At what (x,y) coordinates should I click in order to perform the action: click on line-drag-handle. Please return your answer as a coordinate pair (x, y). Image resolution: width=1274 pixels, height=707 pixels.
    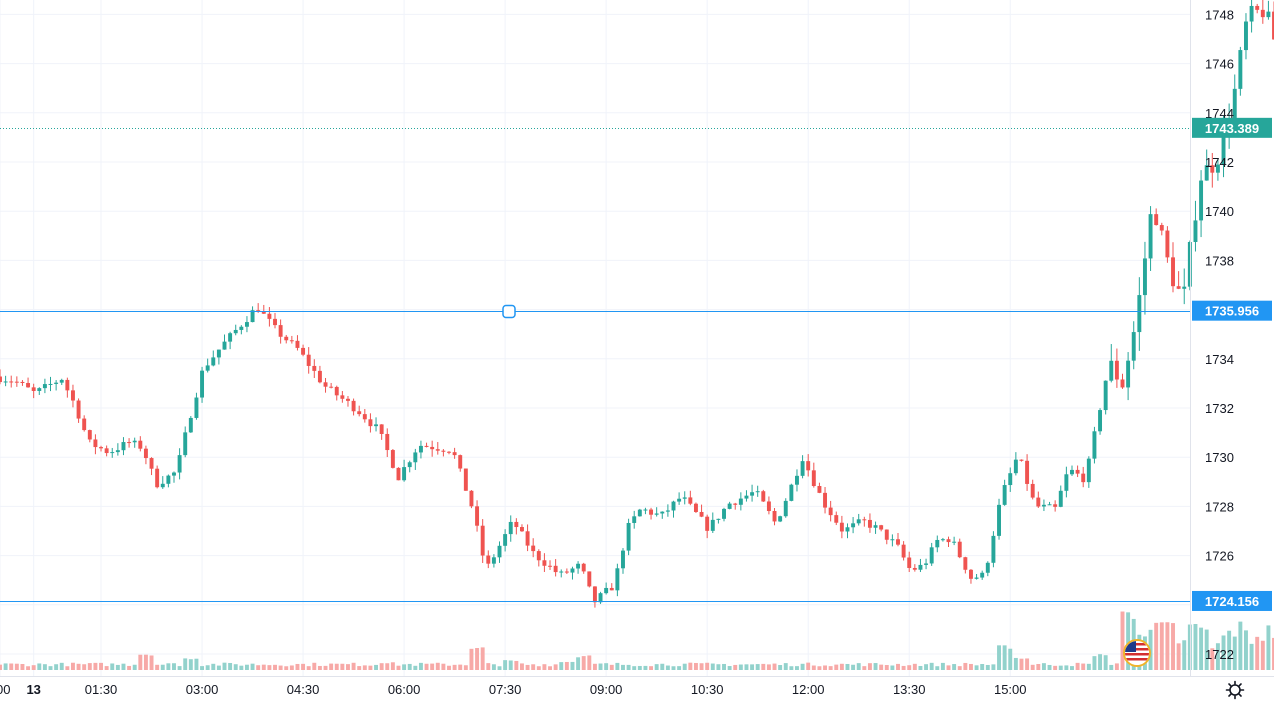
    Looking at the image, I should click on (509, 311).